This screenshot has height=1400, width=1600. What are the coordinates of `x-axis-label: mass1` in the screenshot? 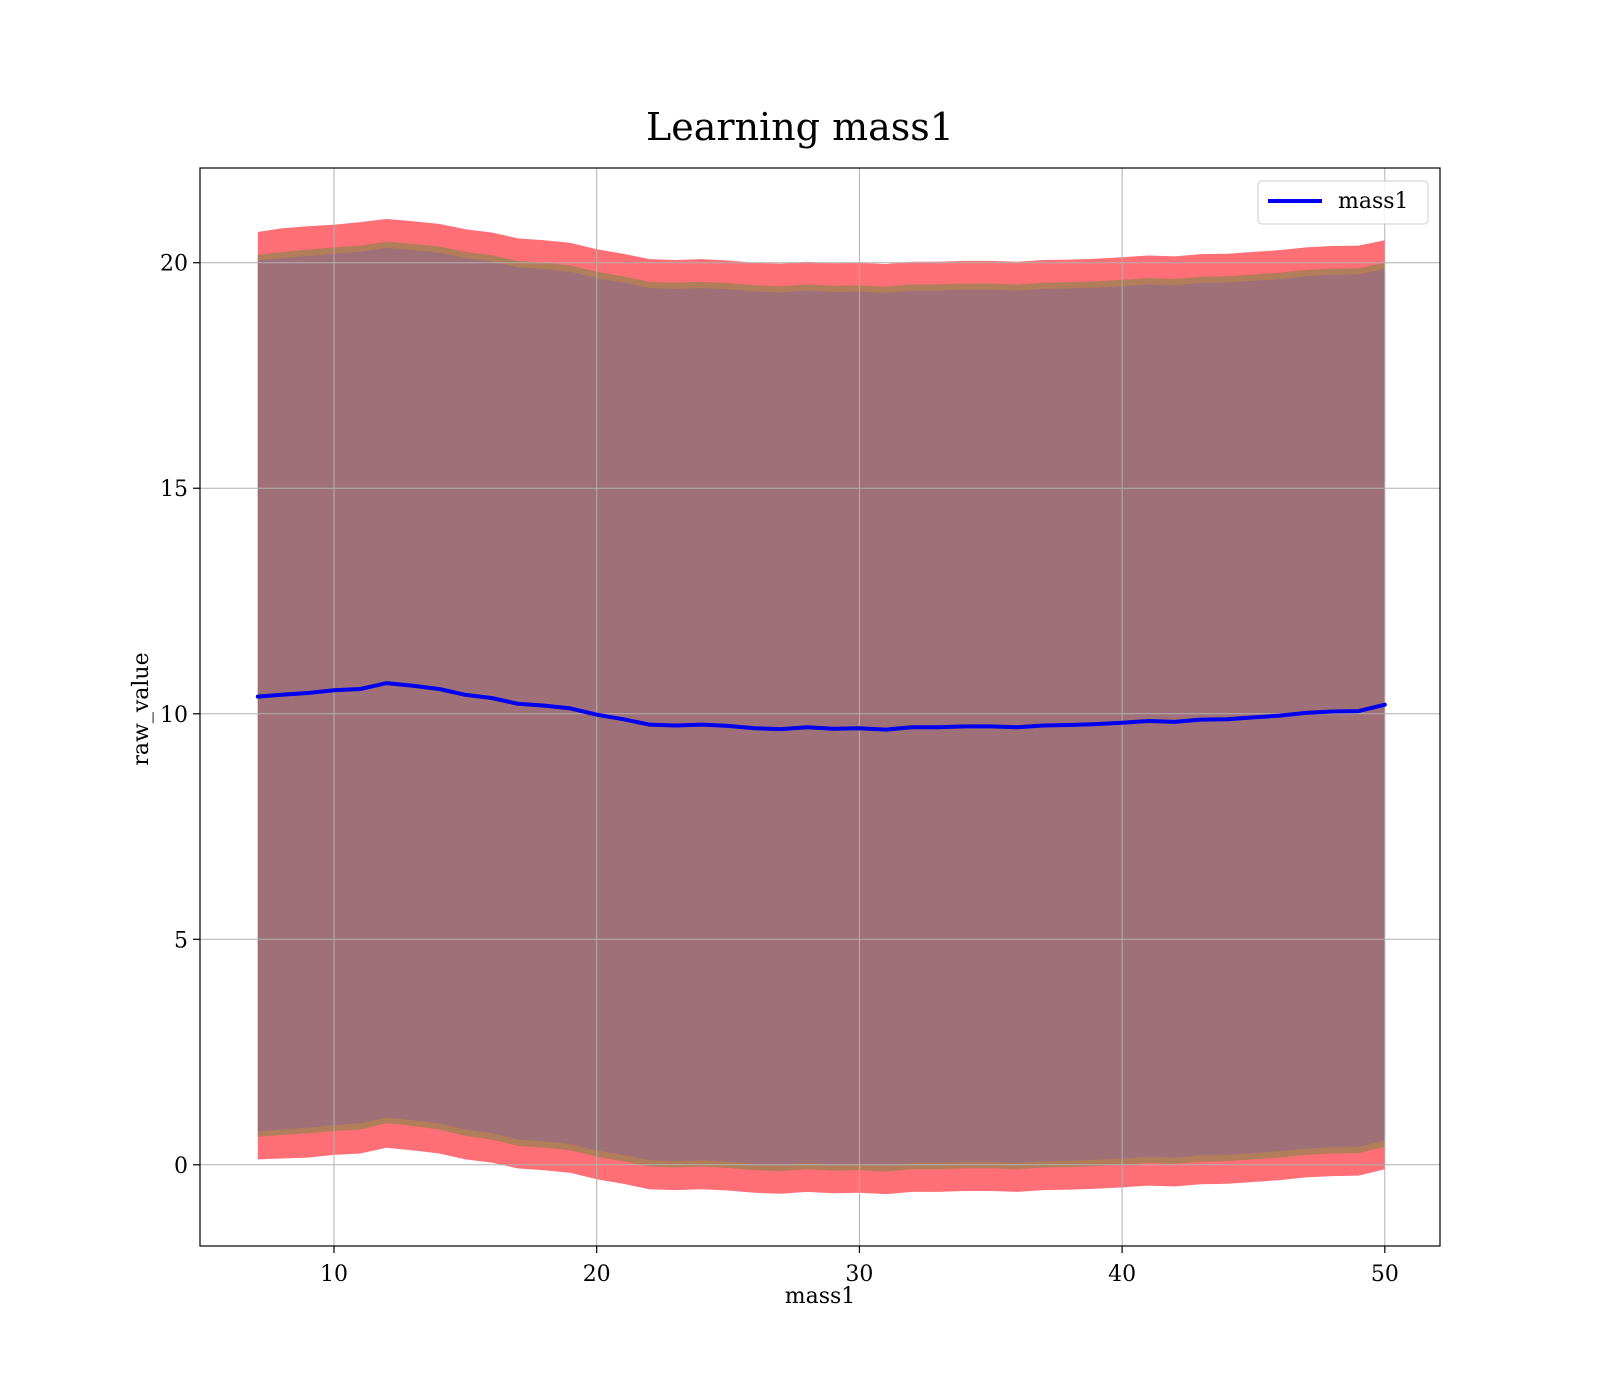 It's located at (820, 1296).